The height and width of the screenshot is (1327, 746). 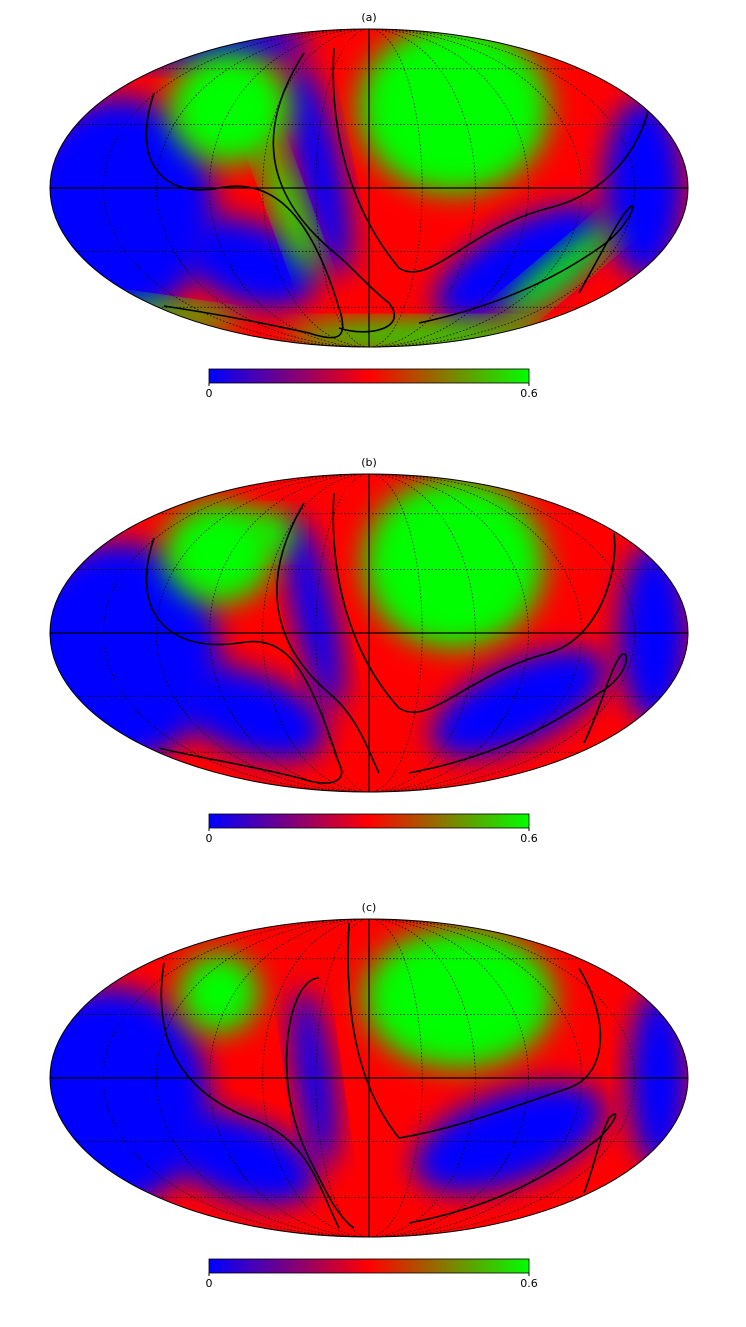 I want to click on panel-label: (b), so click(x=369, y=462).